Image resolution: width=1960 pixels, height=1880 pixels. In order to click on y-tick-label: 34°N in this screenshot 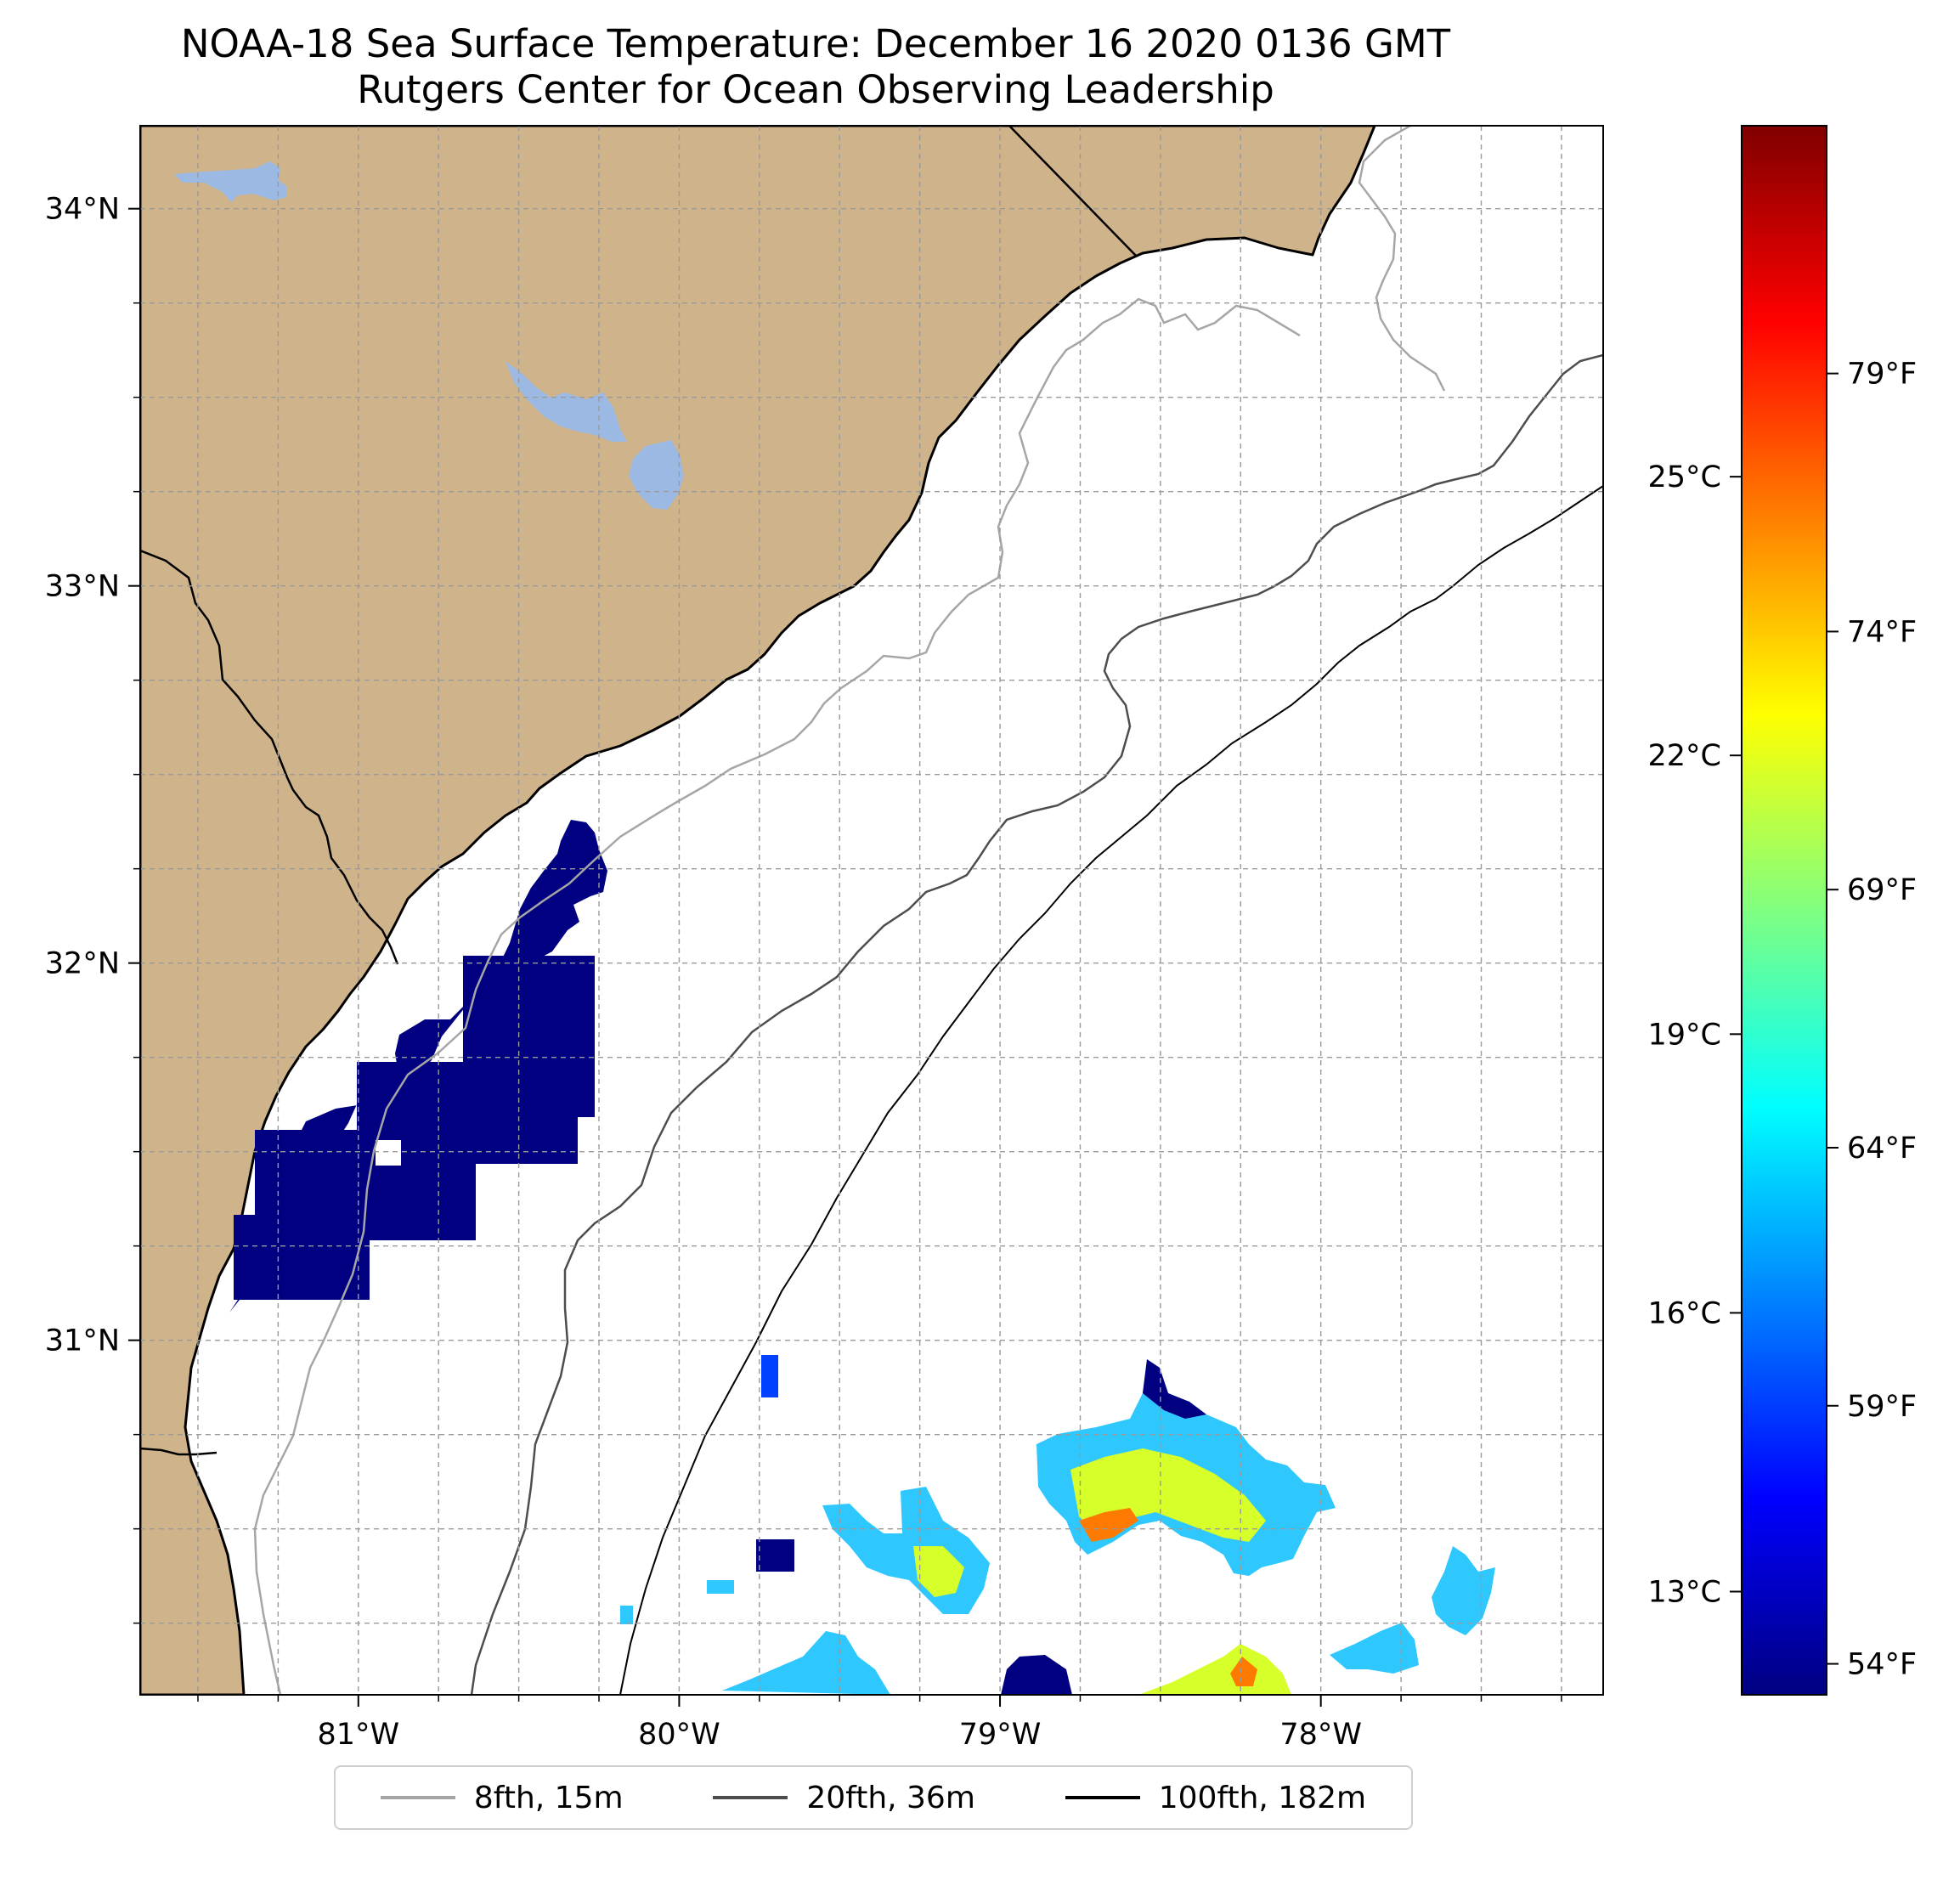, I will do `click(83, 210)`.